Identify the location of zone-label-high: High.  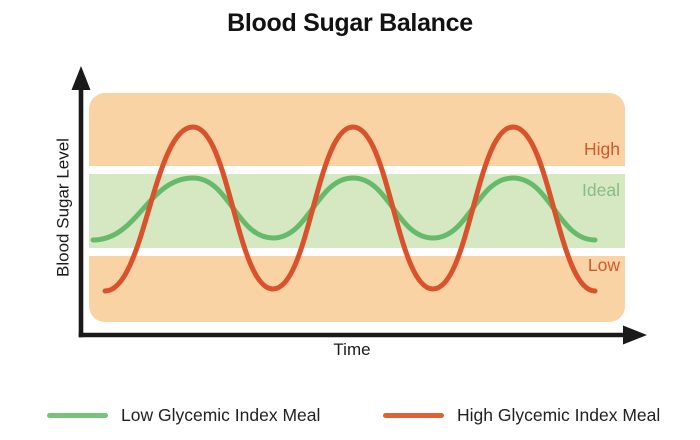
(602, 149).